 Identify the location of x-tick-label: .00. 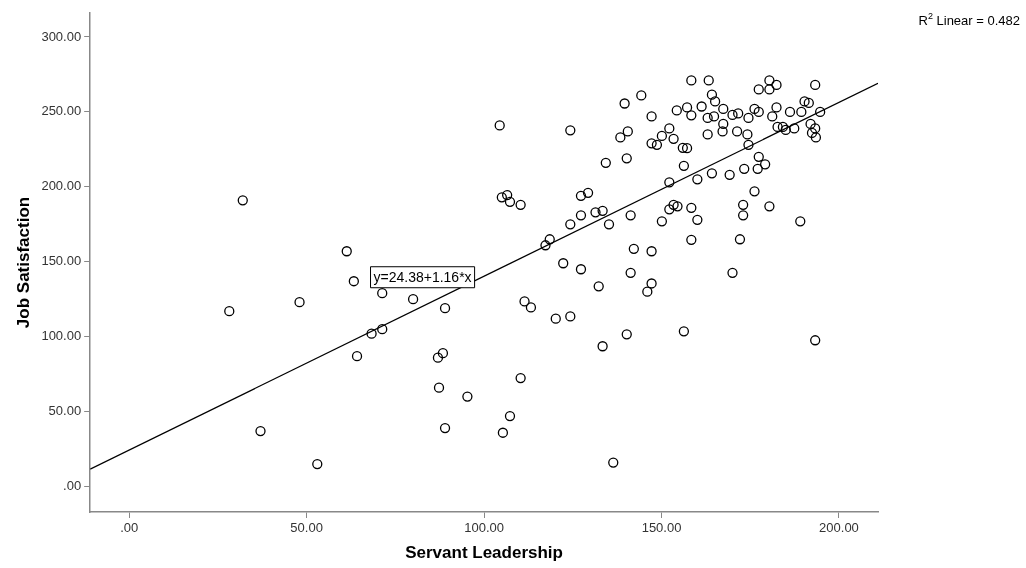
(129, 528).